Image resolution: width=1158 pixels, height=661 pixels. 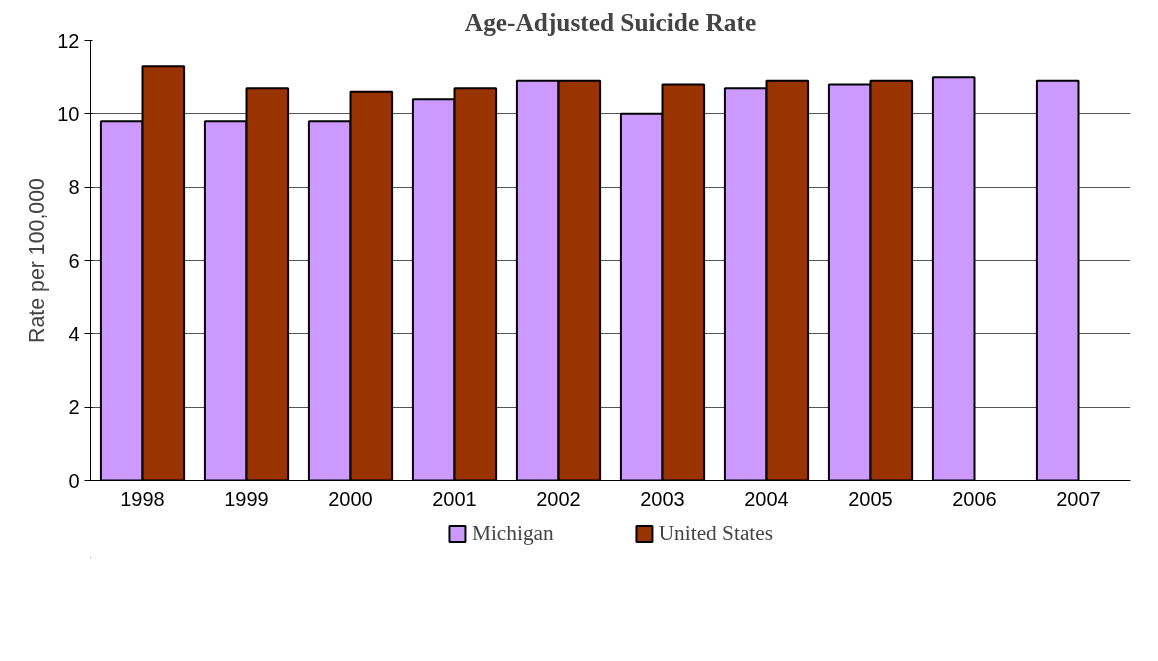 I want to click on y-tick-label: 10, so click(x=68, y=113).